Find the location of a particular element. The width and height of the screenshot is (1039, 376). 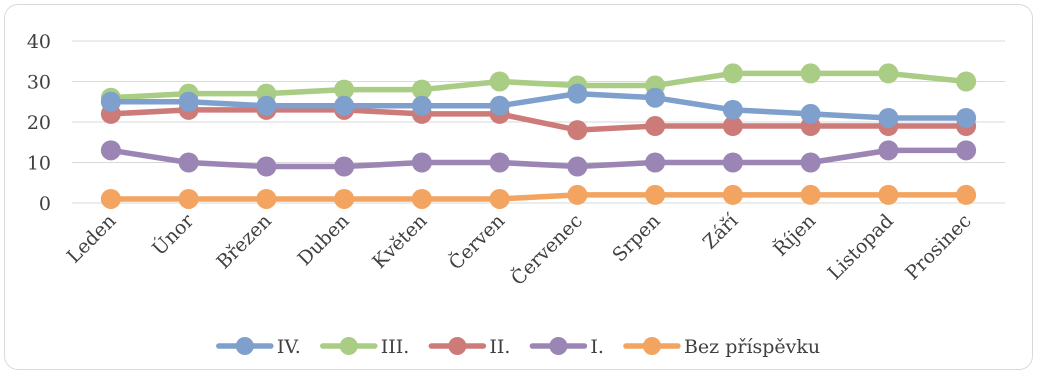

x-tick-label: Prosinec is located at coordinates (938, 247).